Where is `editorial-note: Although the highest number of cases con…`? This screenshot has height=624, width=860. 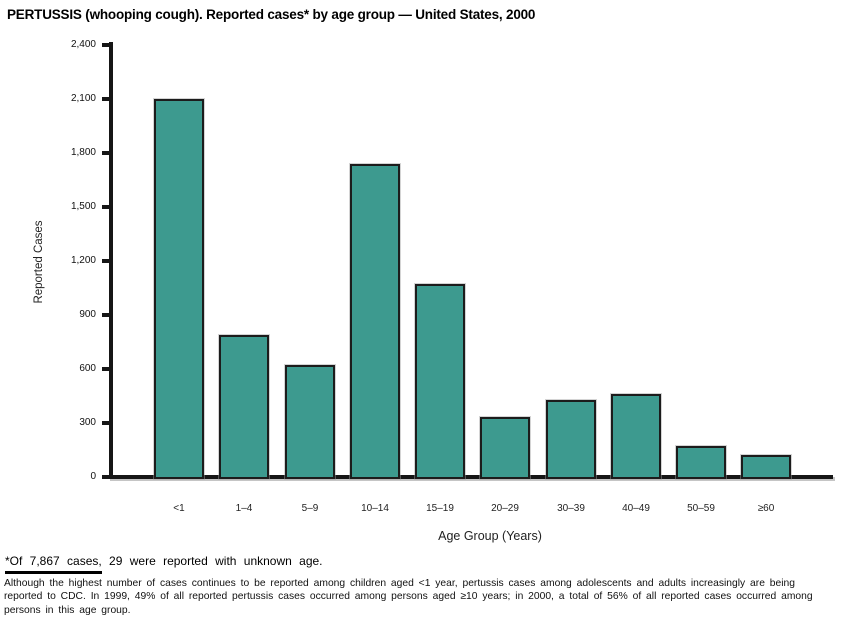
editorial-note: Although the highest number of cases con… is located at coordinates (408, 597).